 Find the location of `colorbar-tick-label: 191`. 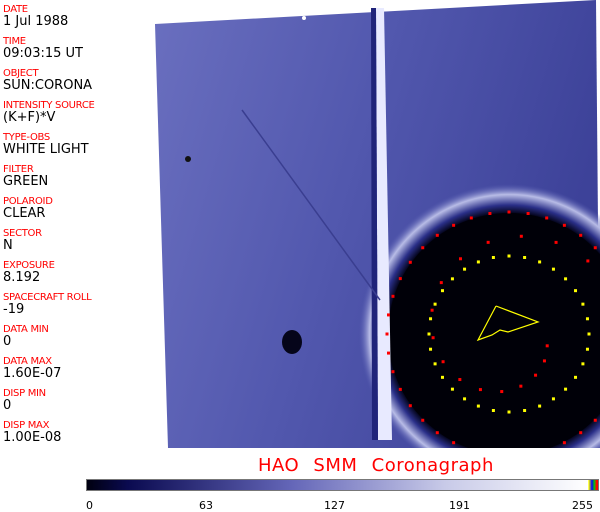

colorbar-tick-label: 191 is located at coordinates (459, 505).